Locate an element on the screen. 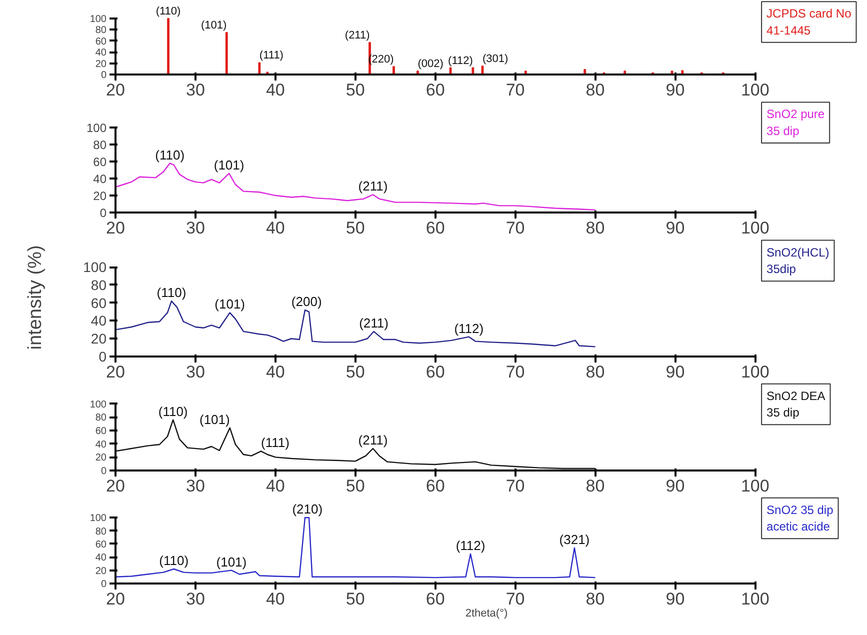 This screenshot has width=867, height=635. annotation: (210) is located at coordinates (307, 509).